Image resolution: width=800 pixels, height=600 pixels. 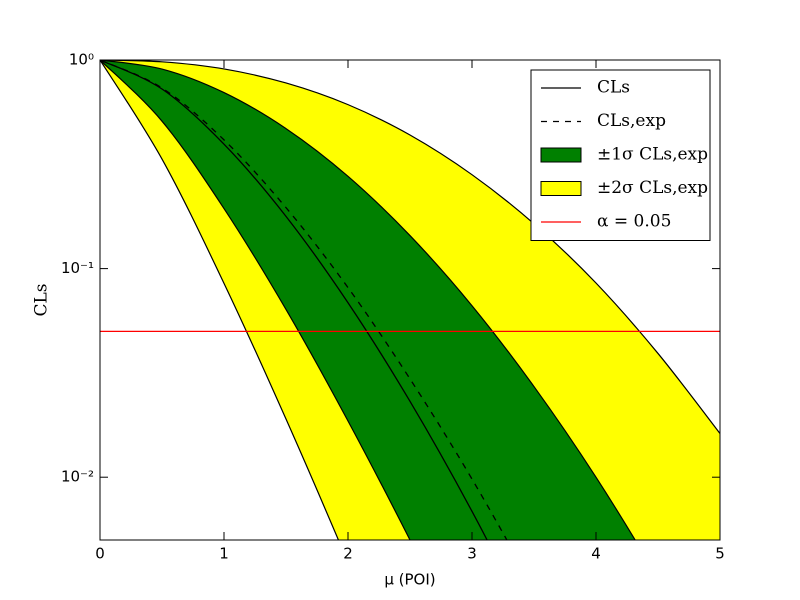 I want to click on legend-label: CLs, so click(x=613, y=88).